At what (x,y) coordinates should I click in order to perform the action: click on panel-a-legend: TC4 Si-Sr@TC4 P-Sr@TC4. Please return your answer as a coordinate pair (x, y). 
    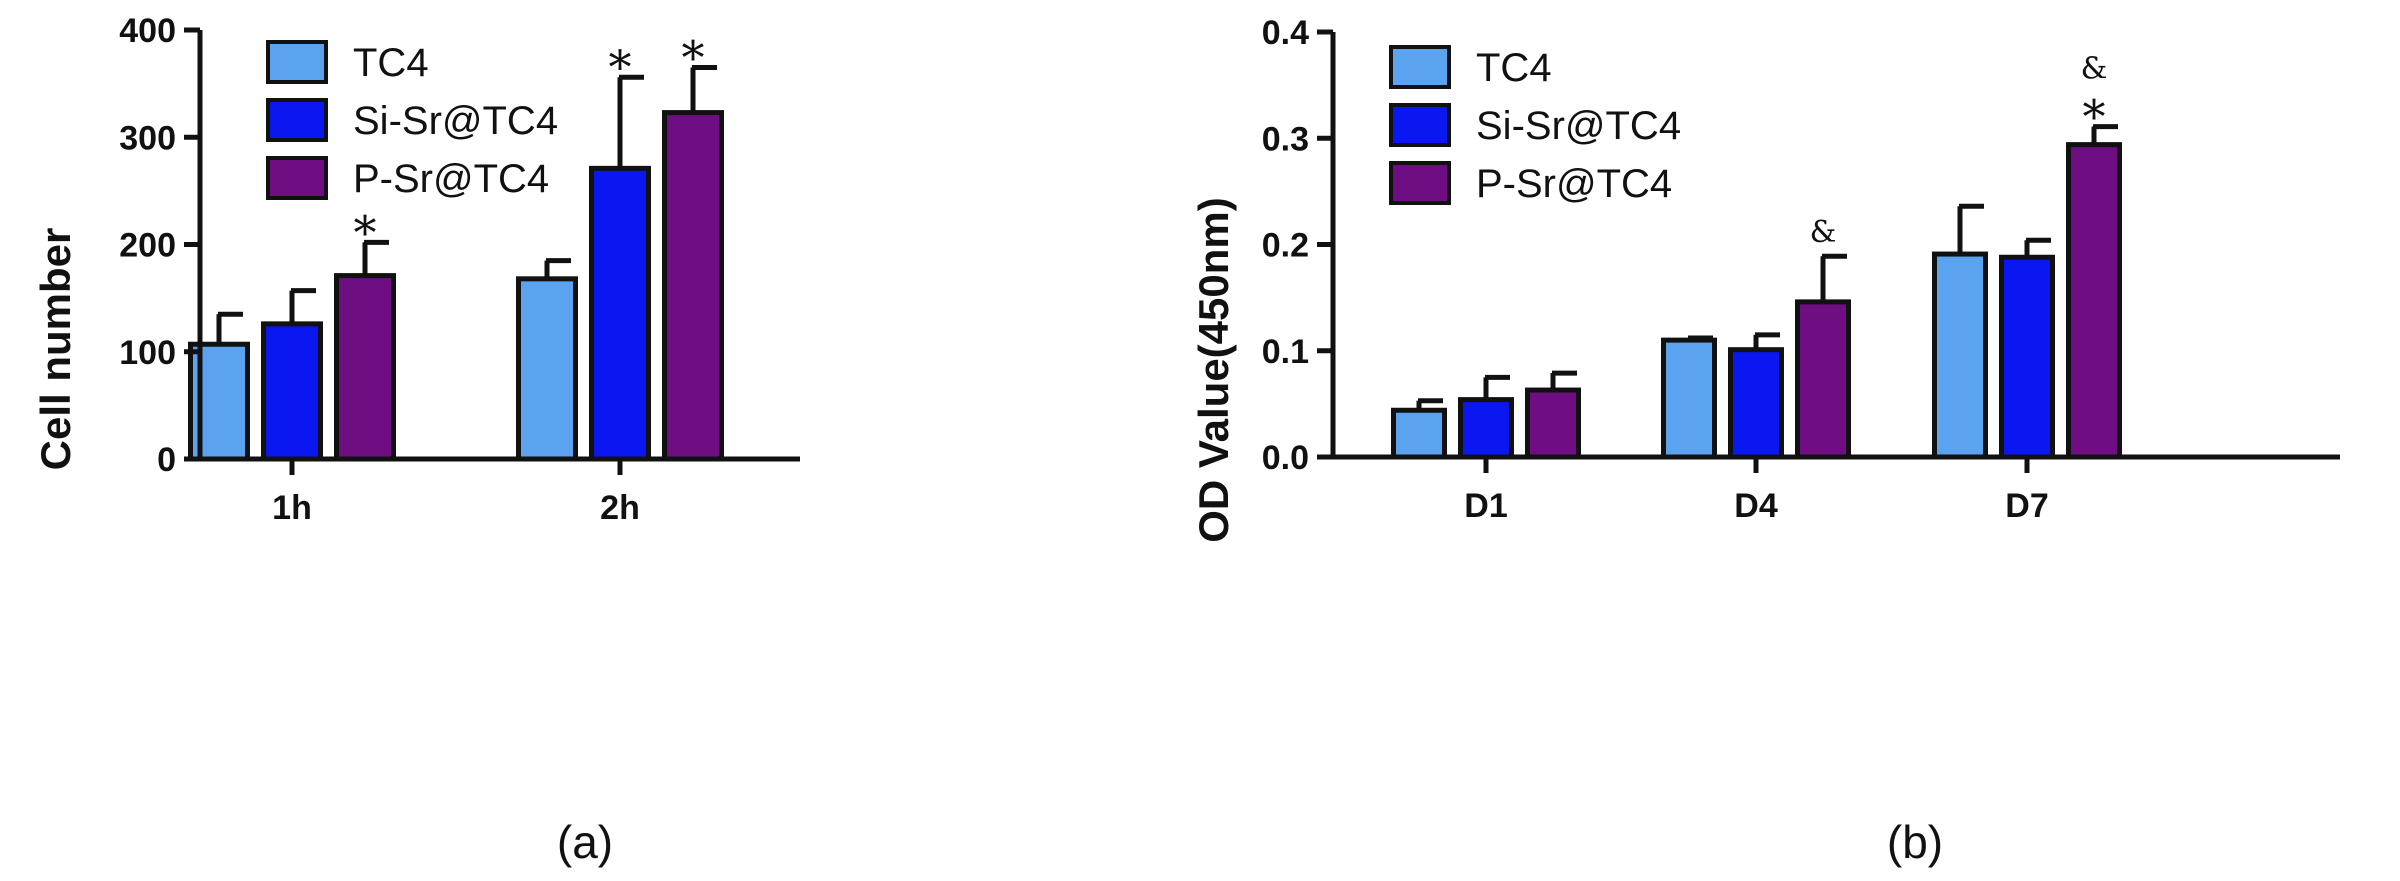
    Looking at the image, I should click on (412, 120).